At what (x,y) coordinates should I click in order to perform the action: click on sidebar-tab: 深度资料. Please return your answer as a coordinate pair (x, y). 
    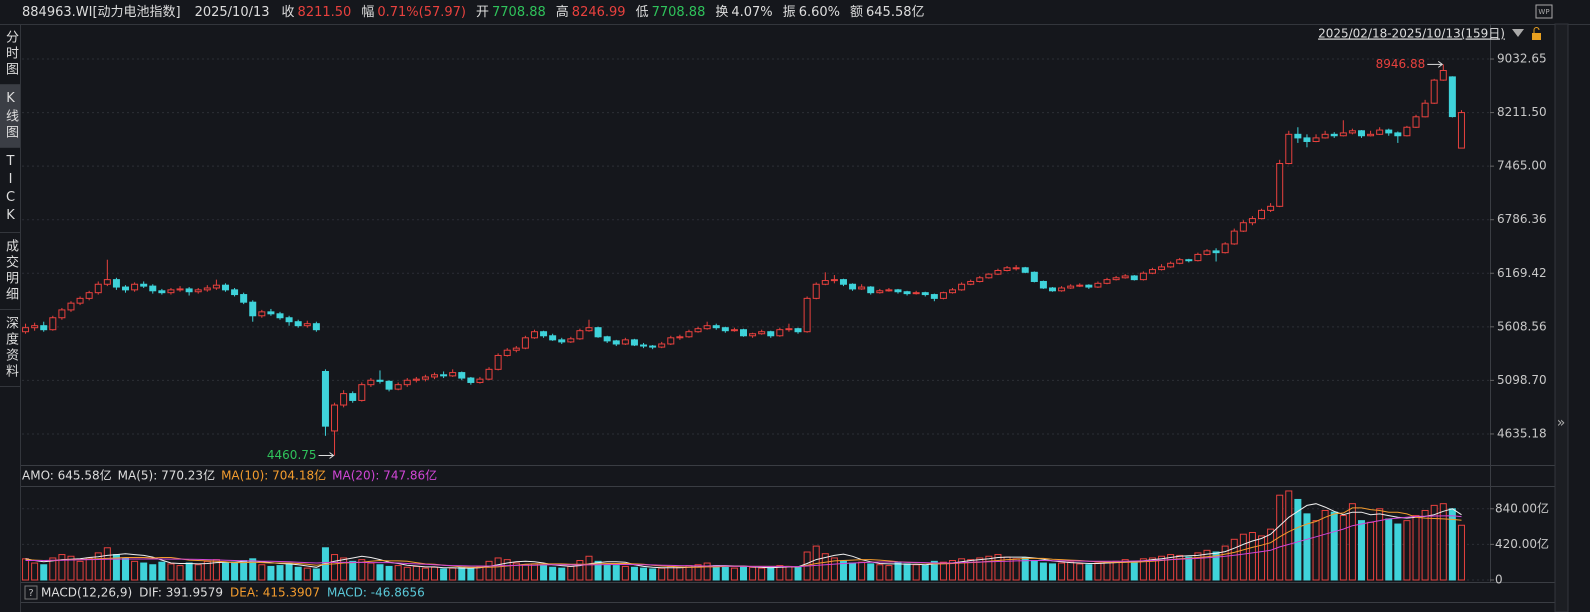
    Looking at the image, I should click on (10, 348).